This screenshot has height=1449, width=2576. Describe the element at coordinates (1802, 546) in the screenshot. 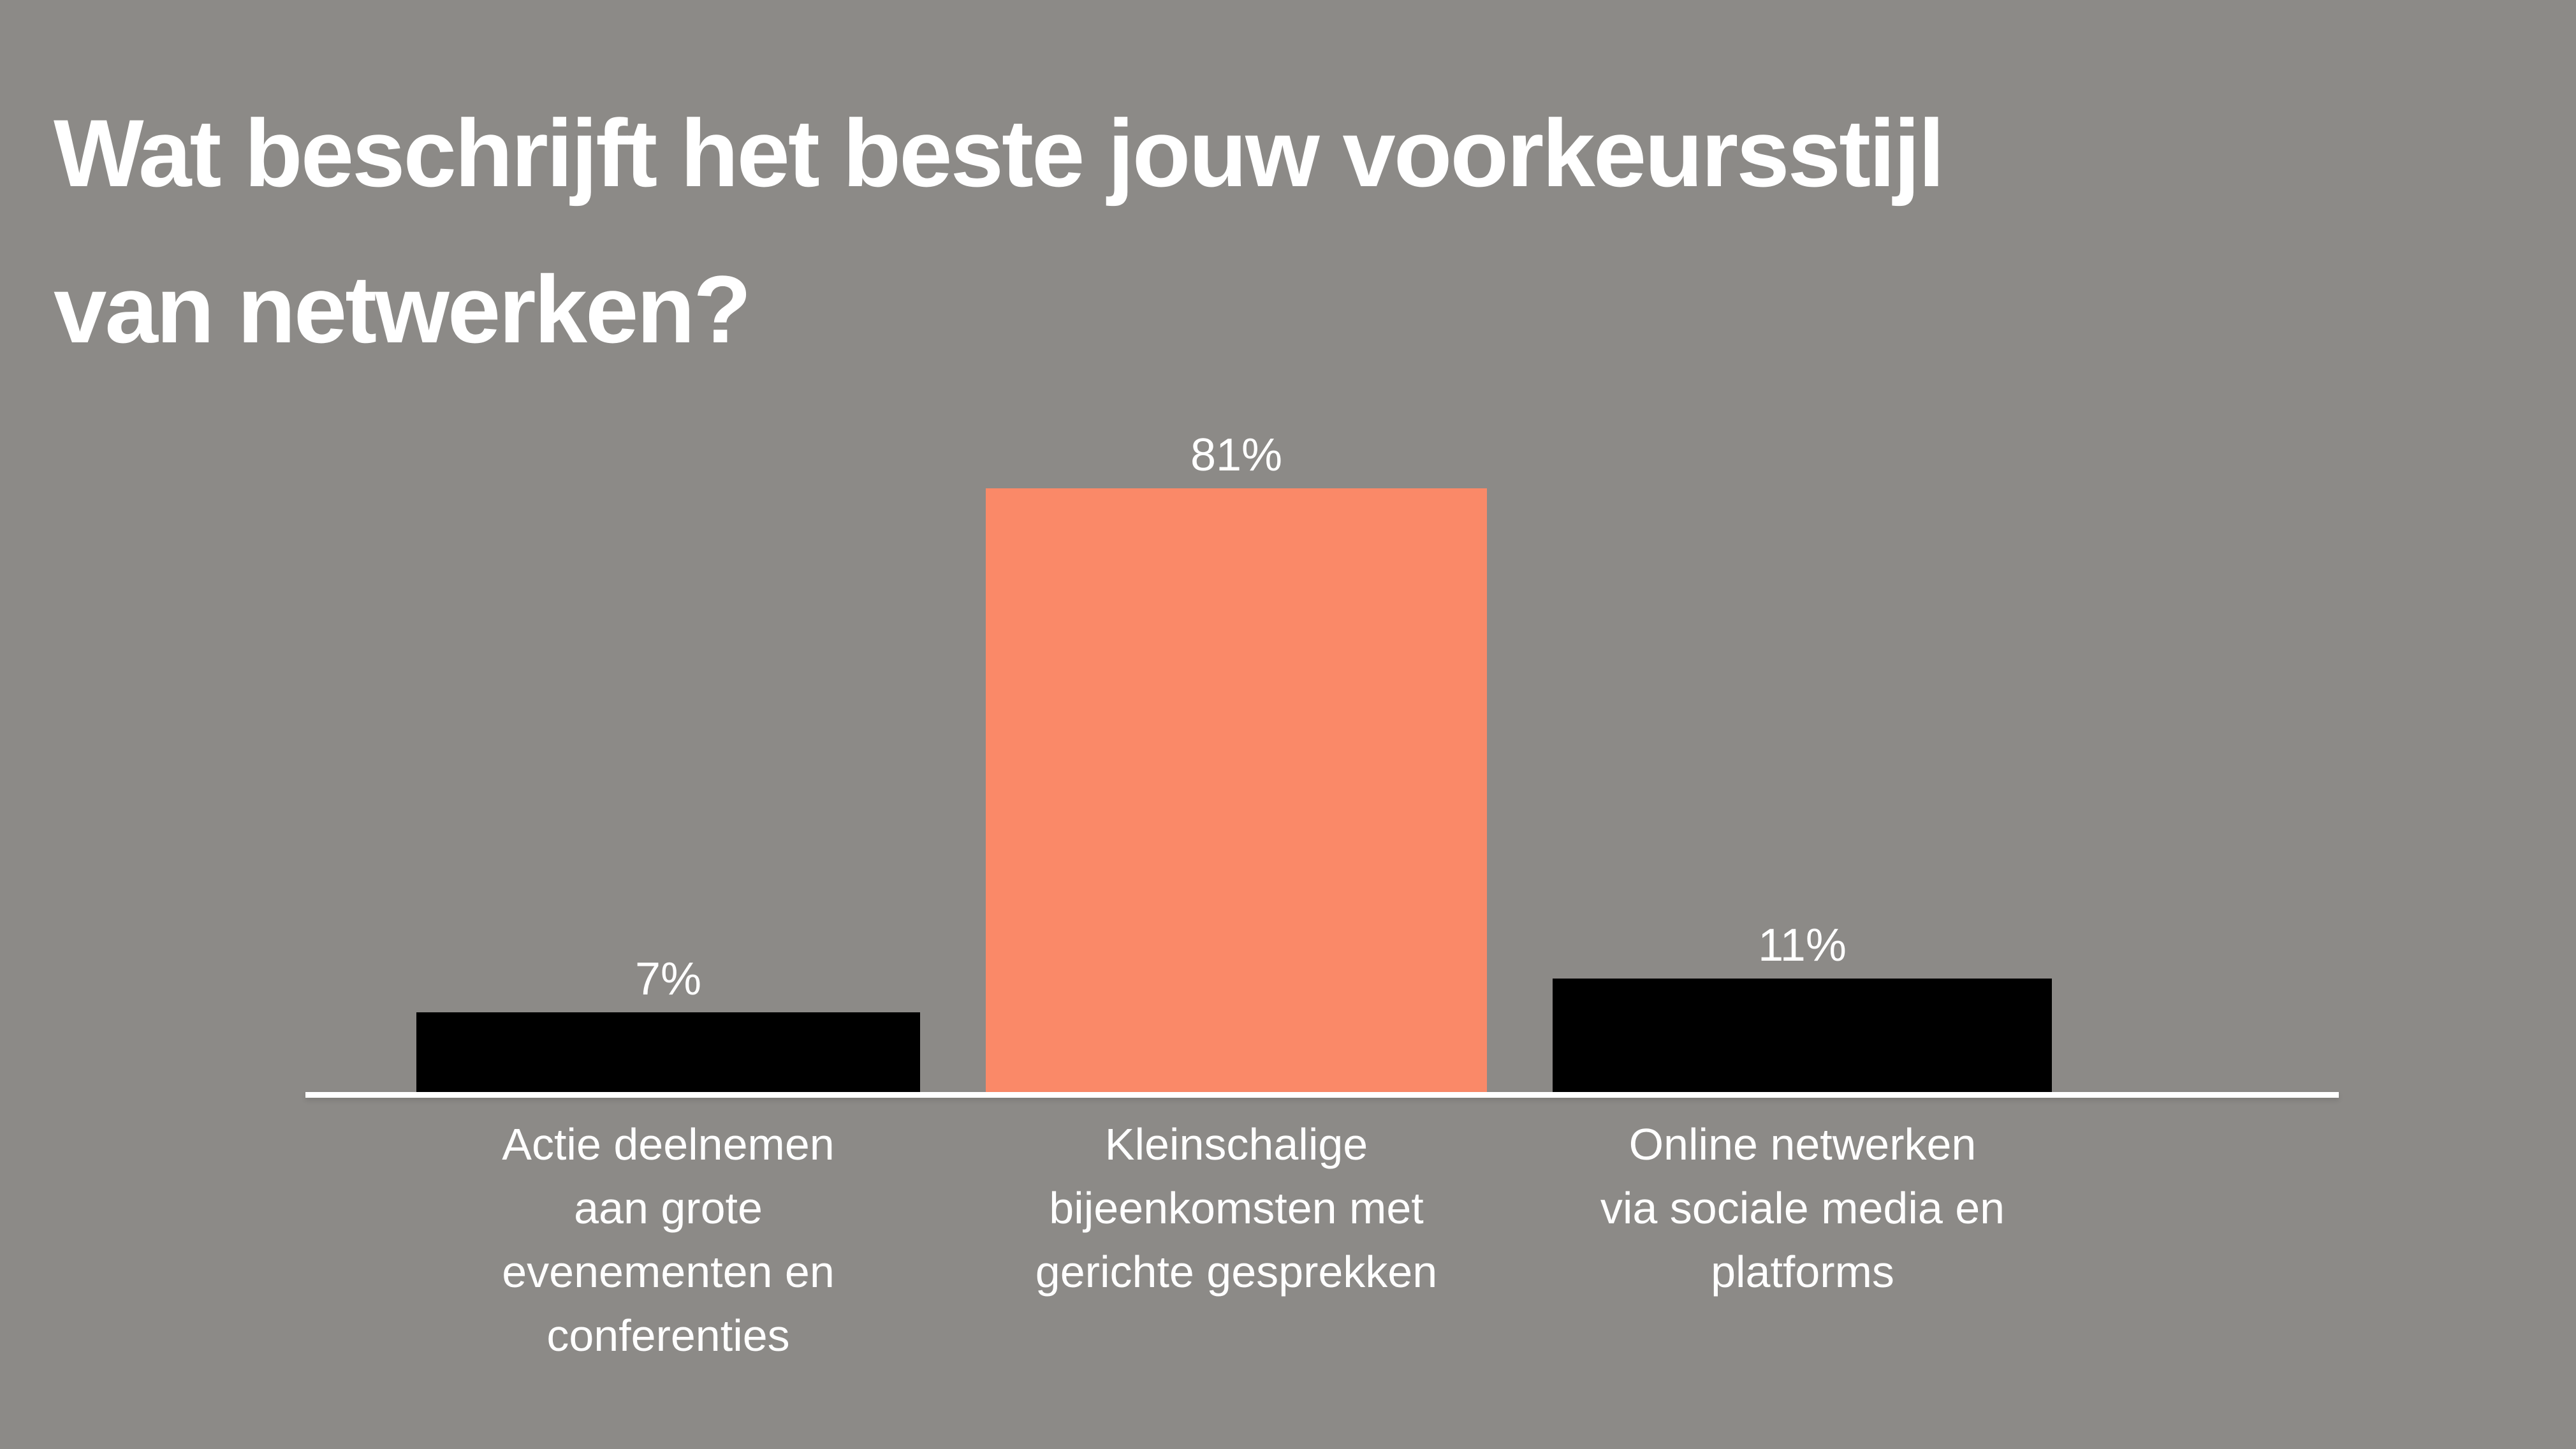

I see `bar-group-online-netwerken: 11%` at that location.